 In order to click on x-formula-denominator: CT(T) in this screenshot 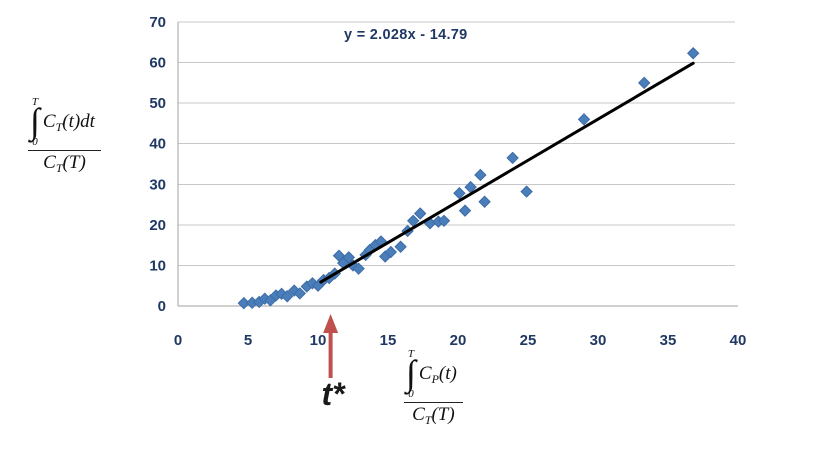, I will do `click(433, 414)`.